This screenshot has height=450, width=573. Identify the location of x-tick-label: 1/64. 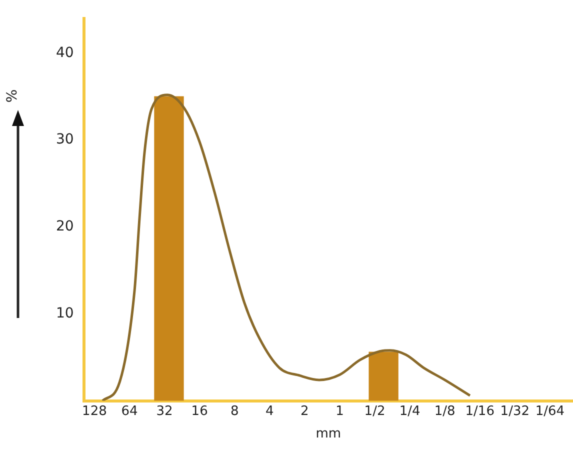
(550, 411).